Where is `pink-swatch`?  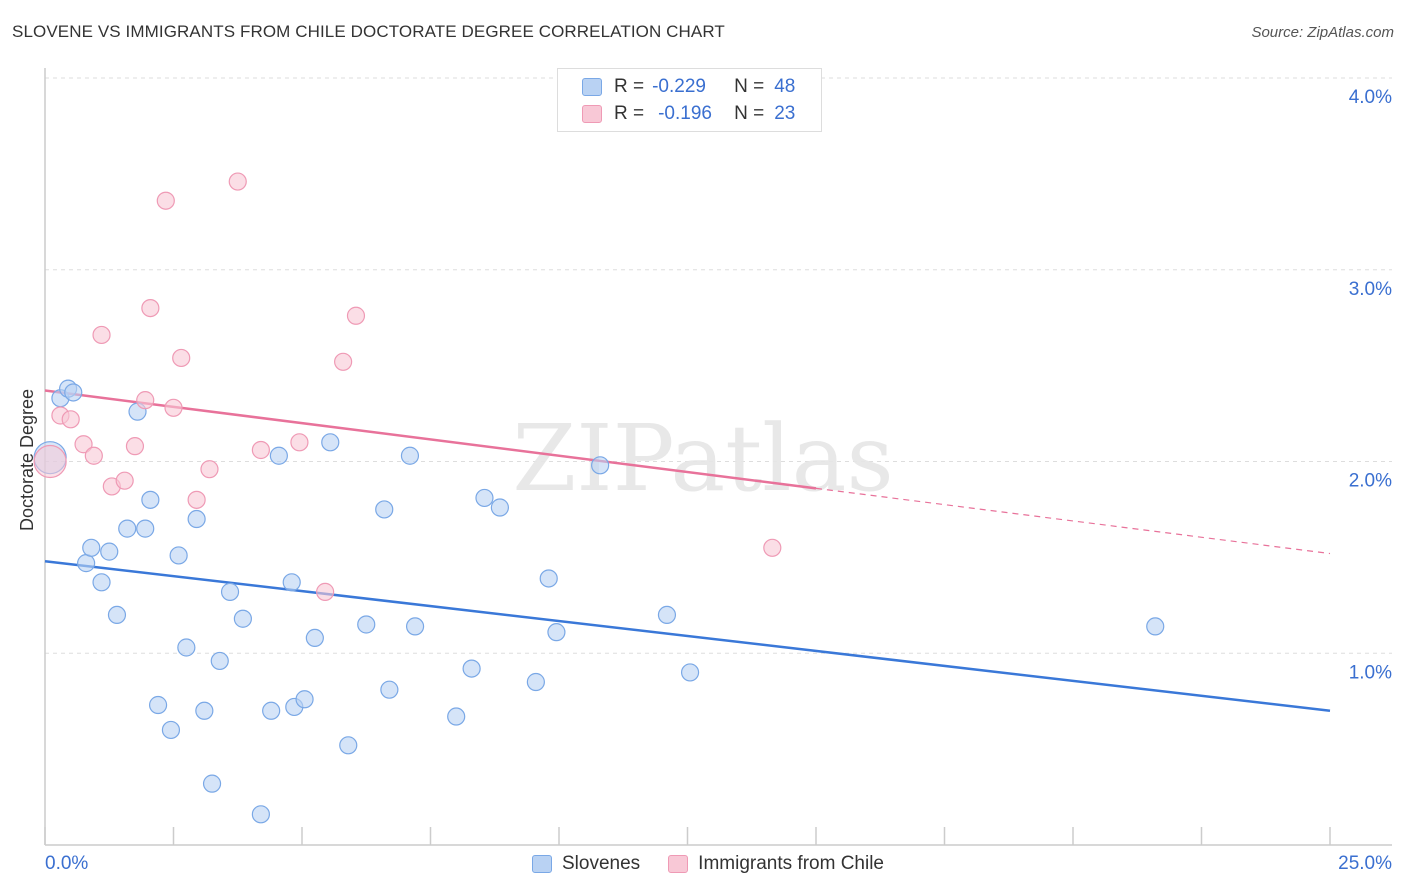 pink-swatch is located at coordinates (592, 114).